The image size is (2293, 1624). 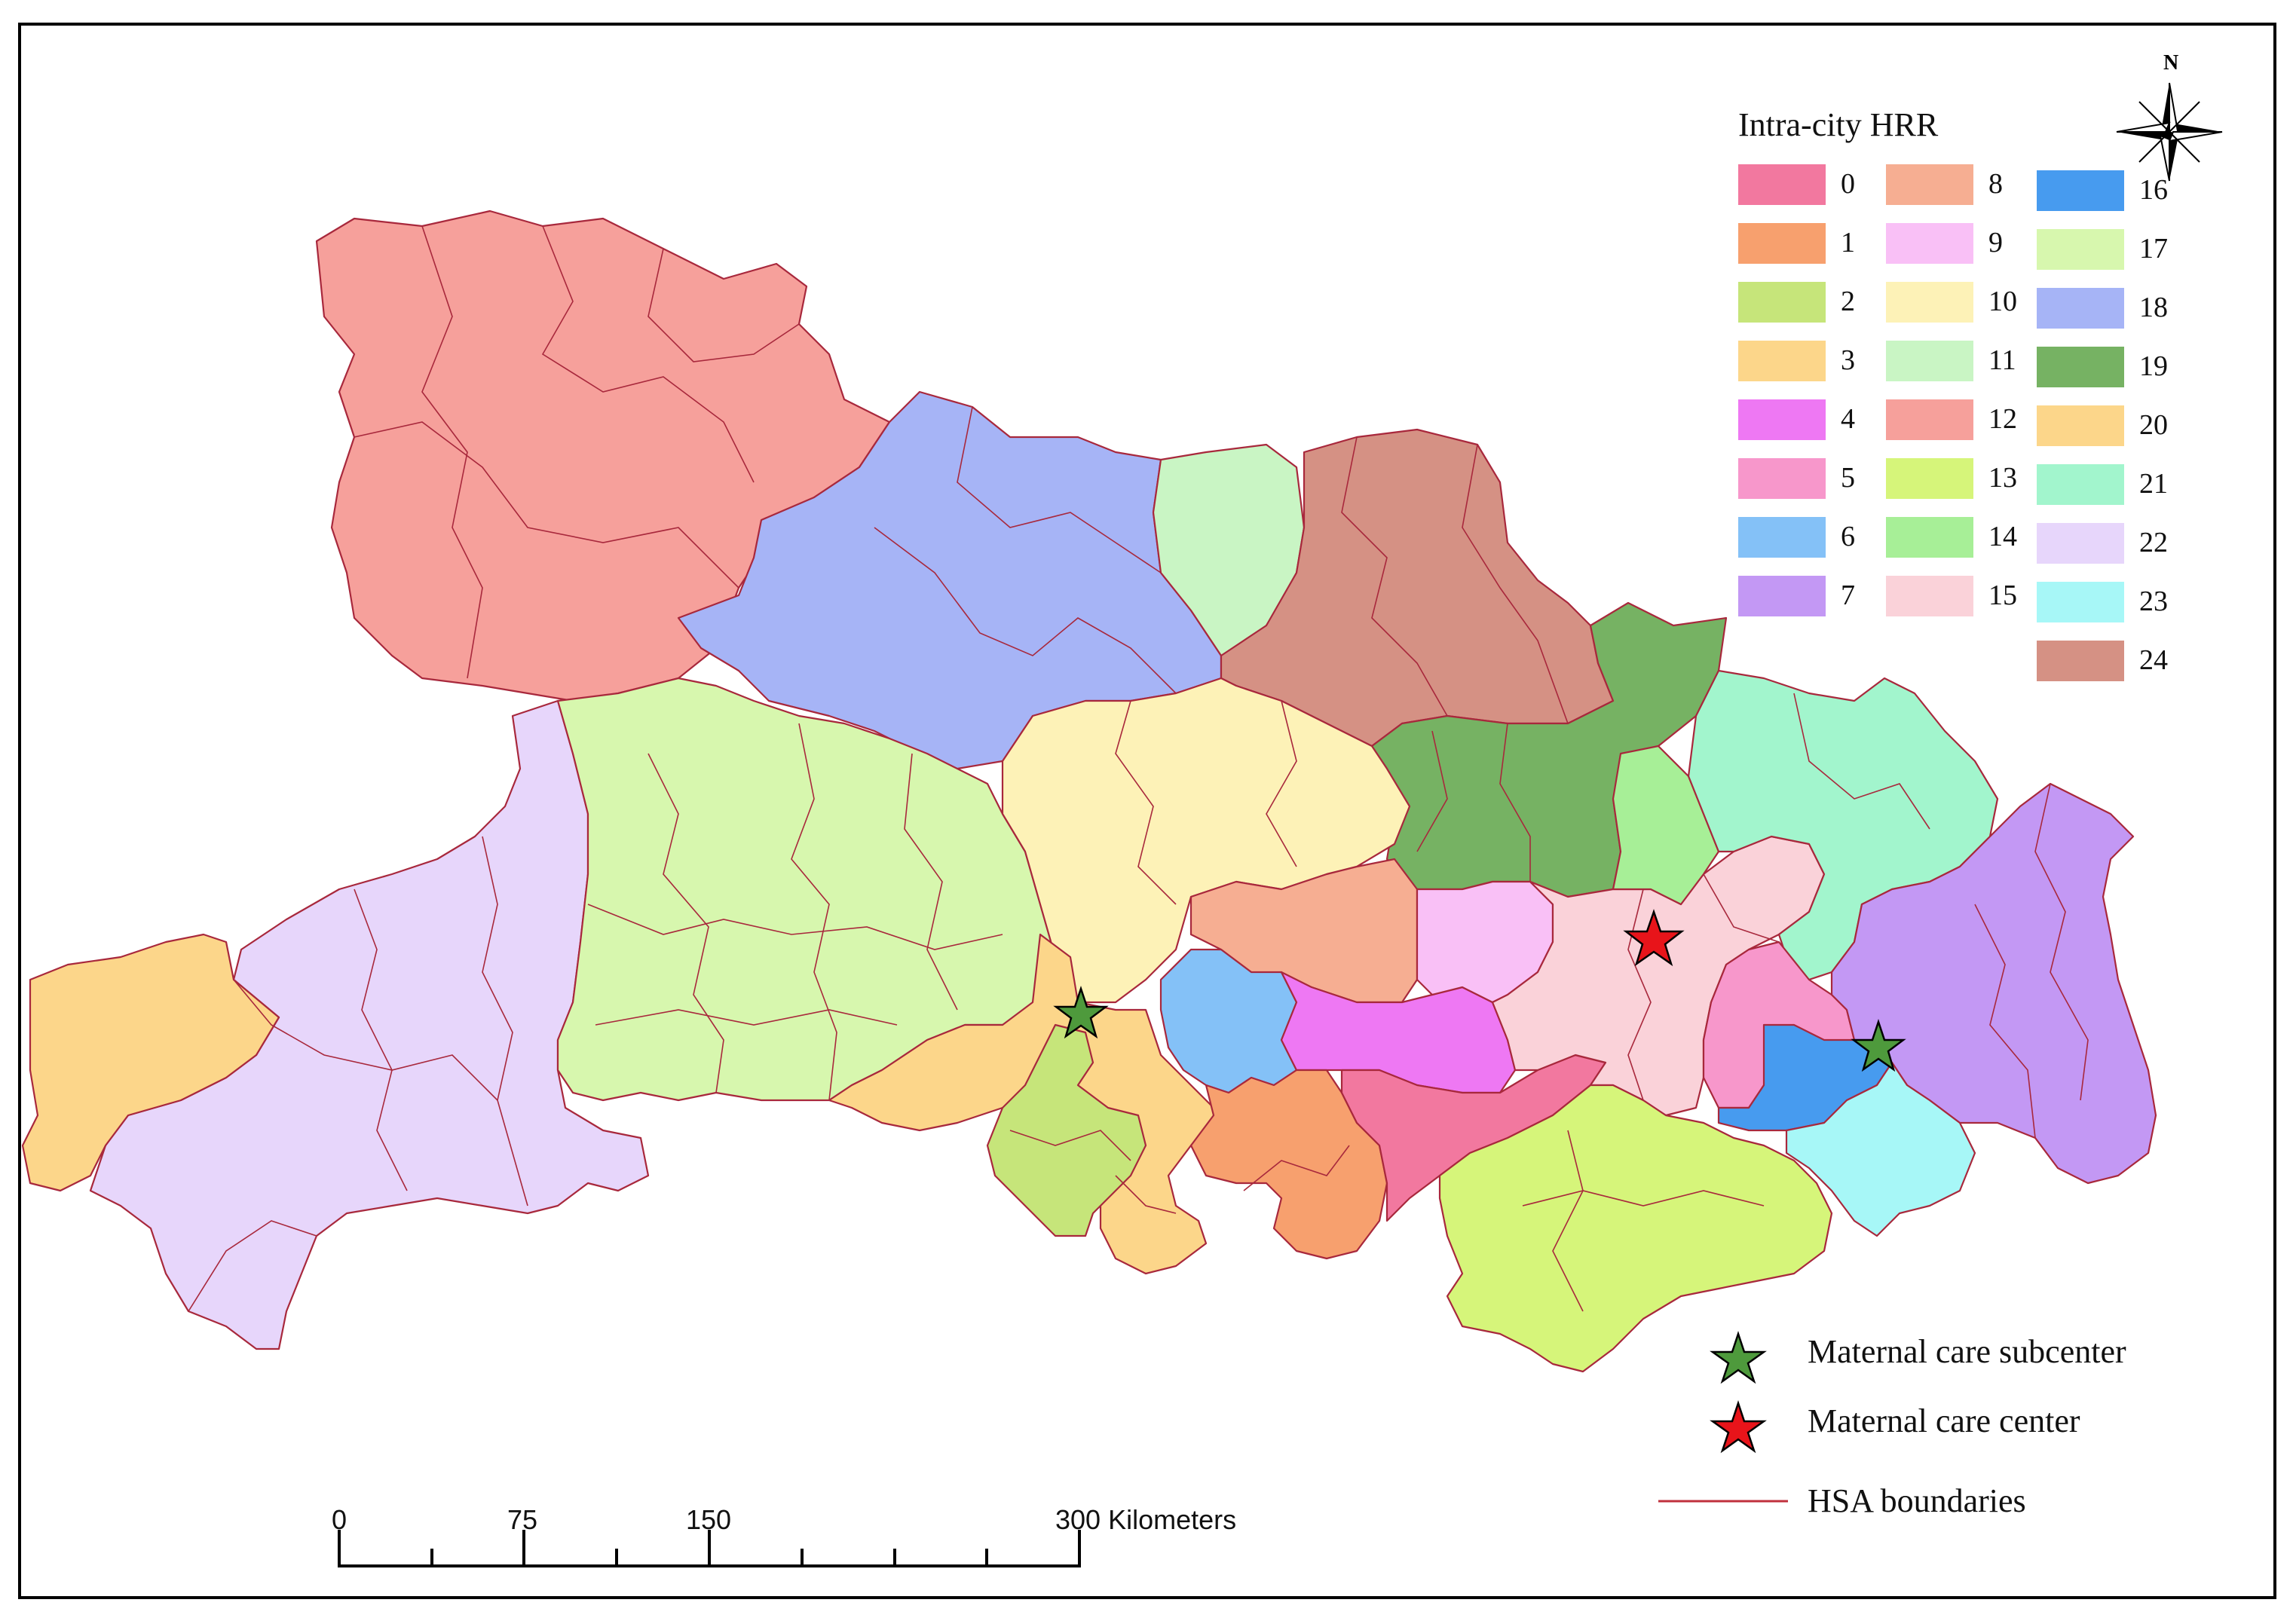 What do you see at coordinates (522, 1519) in the screenshot?
I see `scale-tick-75: 75` at bounding box center [522, 1519].